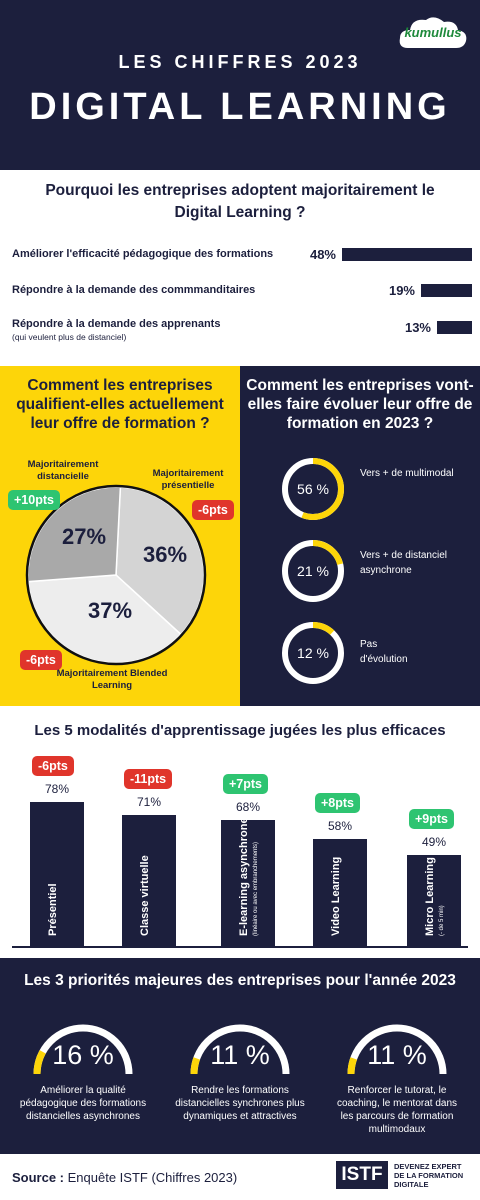 This screenshot has height=1200, width=480. What do you see at coordinates (83, 1055) in the screenshot?
I see `priority-value: 16 %` at bounding box center [83, 1055].